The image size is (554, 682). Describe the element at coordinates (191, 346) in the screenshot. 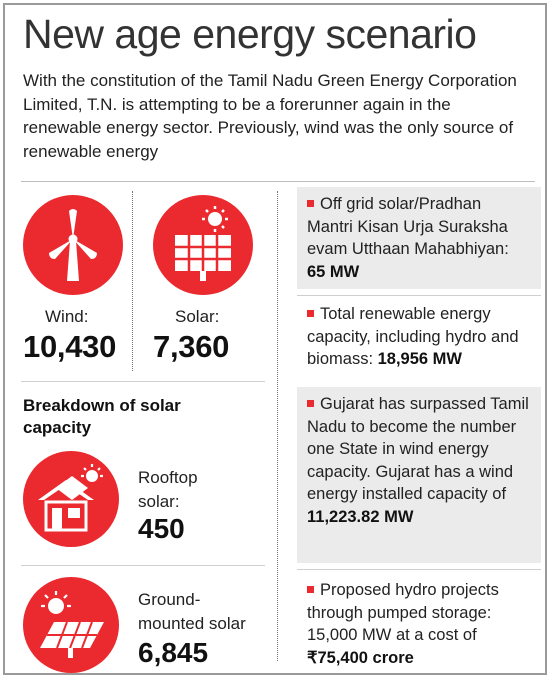

I see `solar-value: 7,360` at that location.